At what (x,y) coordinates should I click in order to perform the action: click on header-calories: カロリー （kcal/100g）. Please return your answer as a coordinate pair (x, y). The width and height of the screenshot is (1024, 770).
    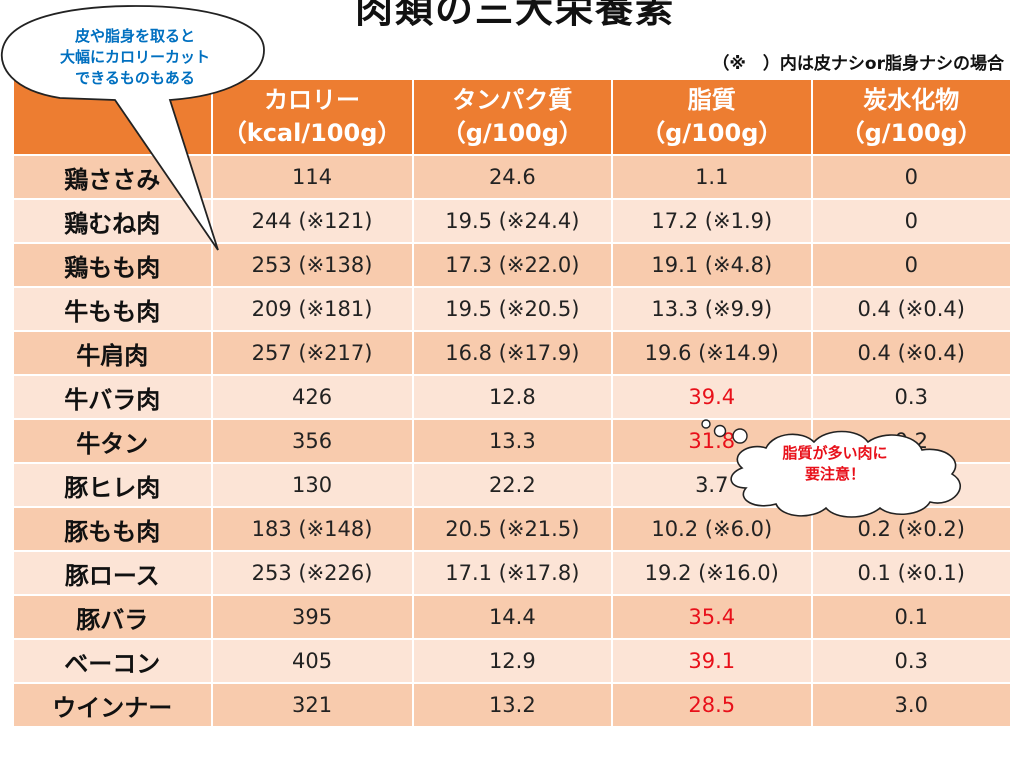
    Looking at the image, I should click on (312, 117).